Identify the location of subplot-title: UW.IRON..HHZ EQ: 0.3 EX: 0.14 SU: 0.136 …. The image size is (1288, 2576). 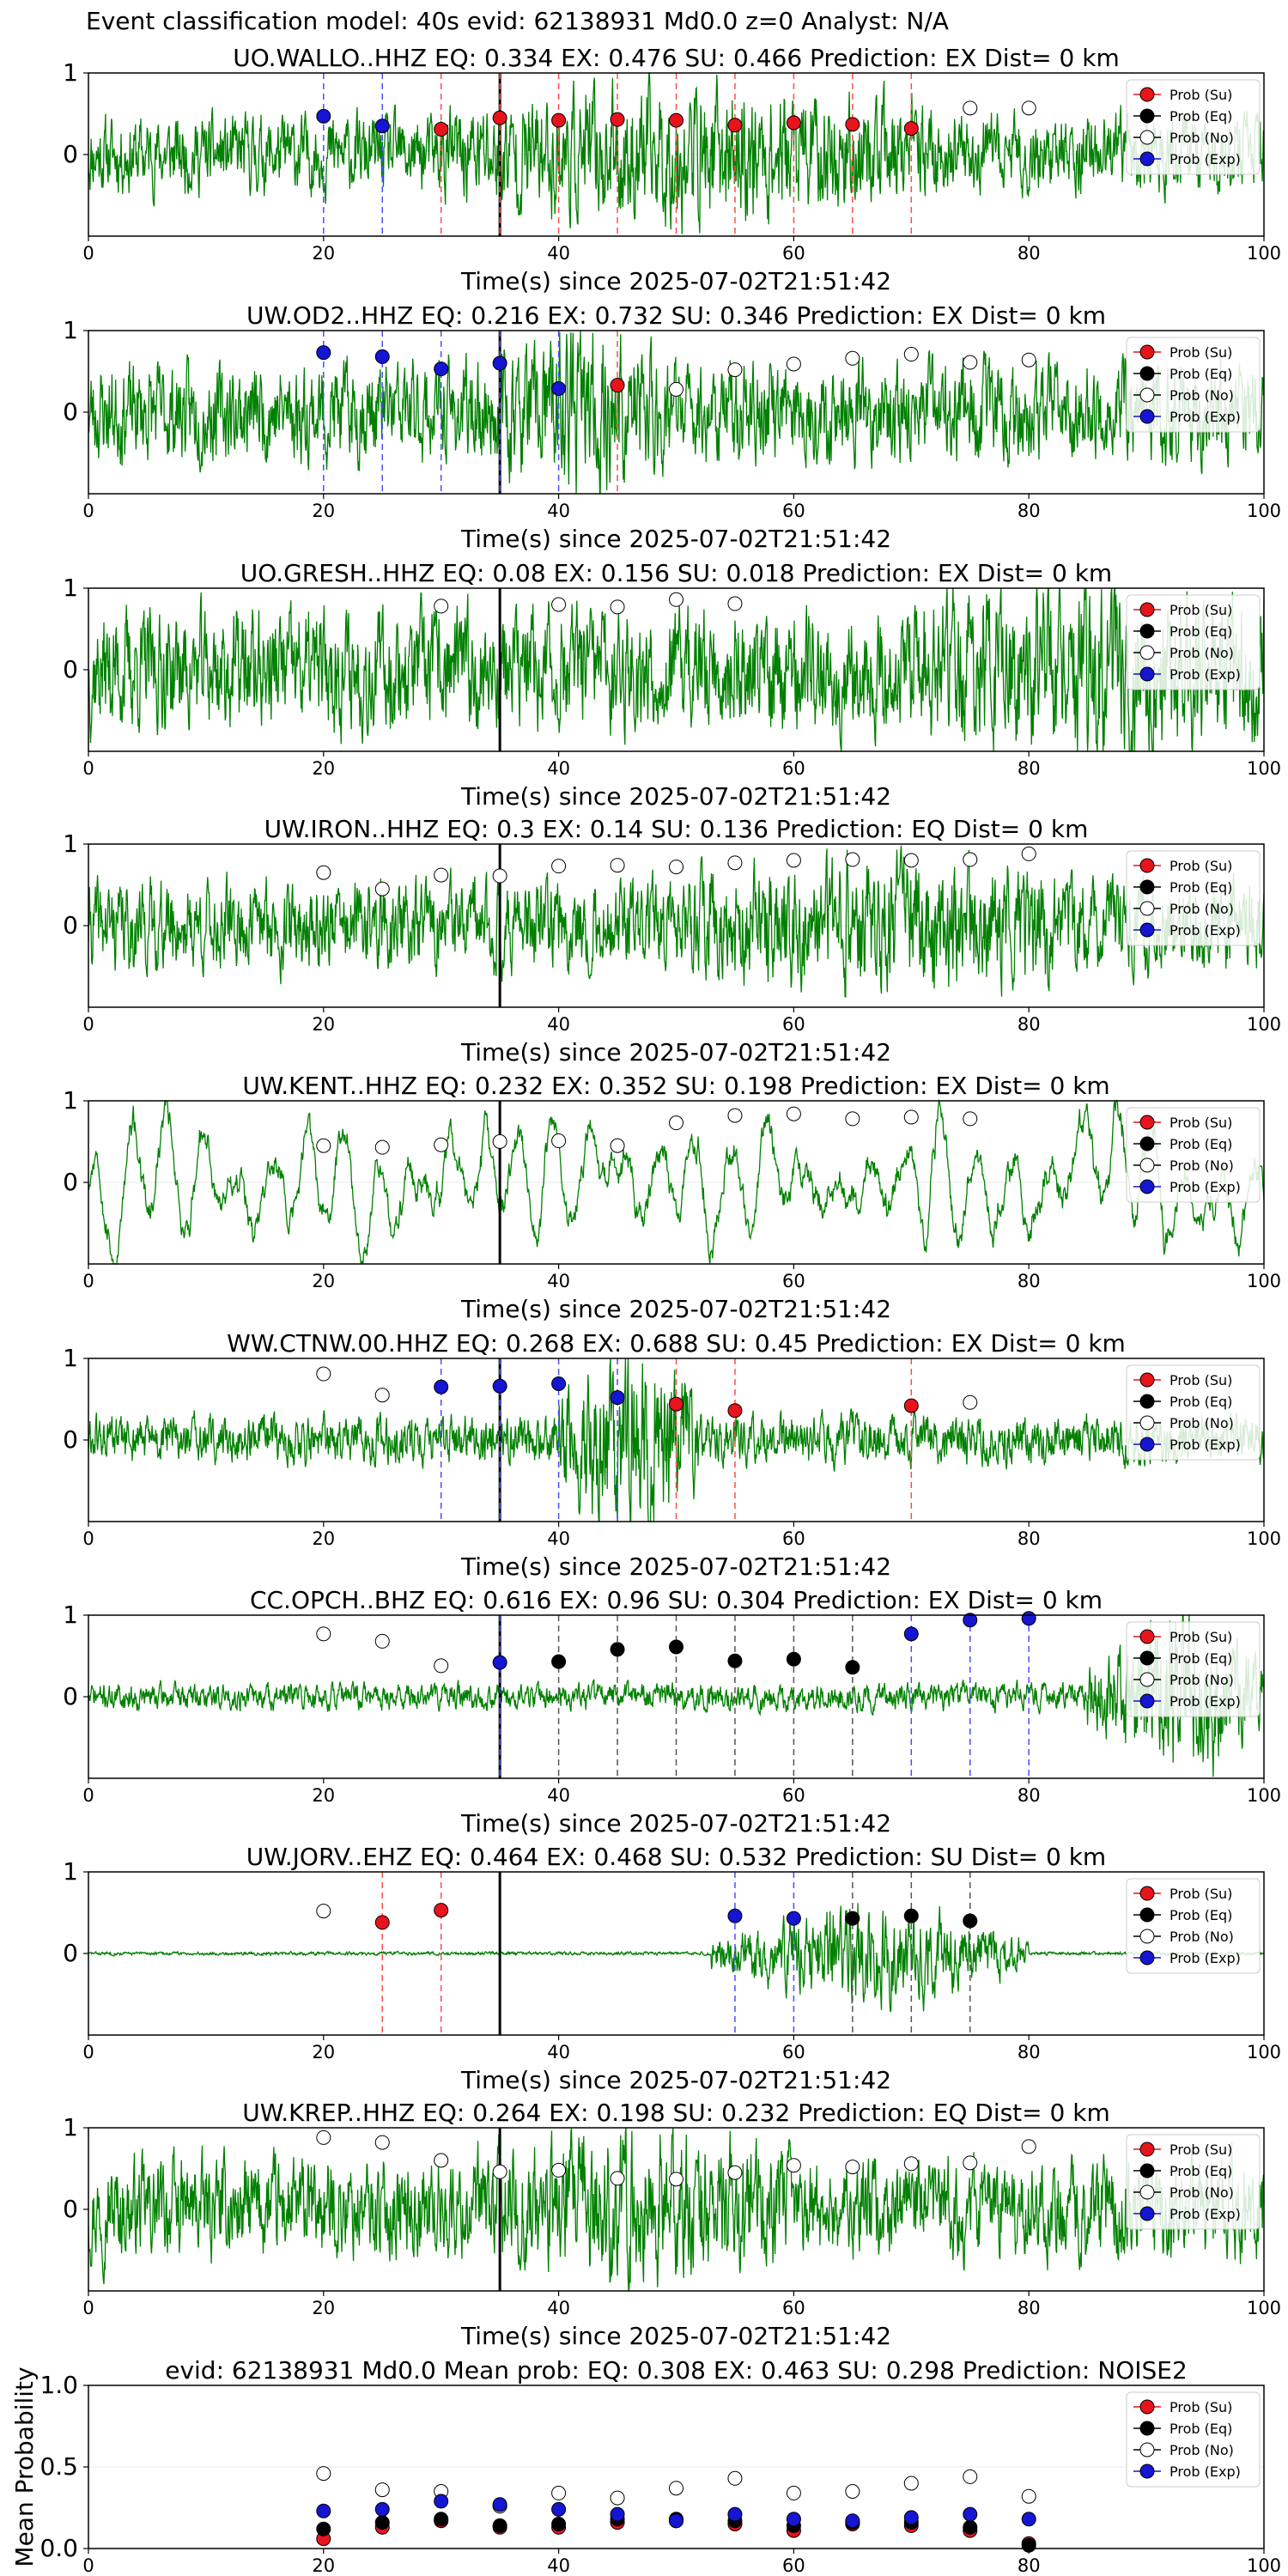
(676, 829).